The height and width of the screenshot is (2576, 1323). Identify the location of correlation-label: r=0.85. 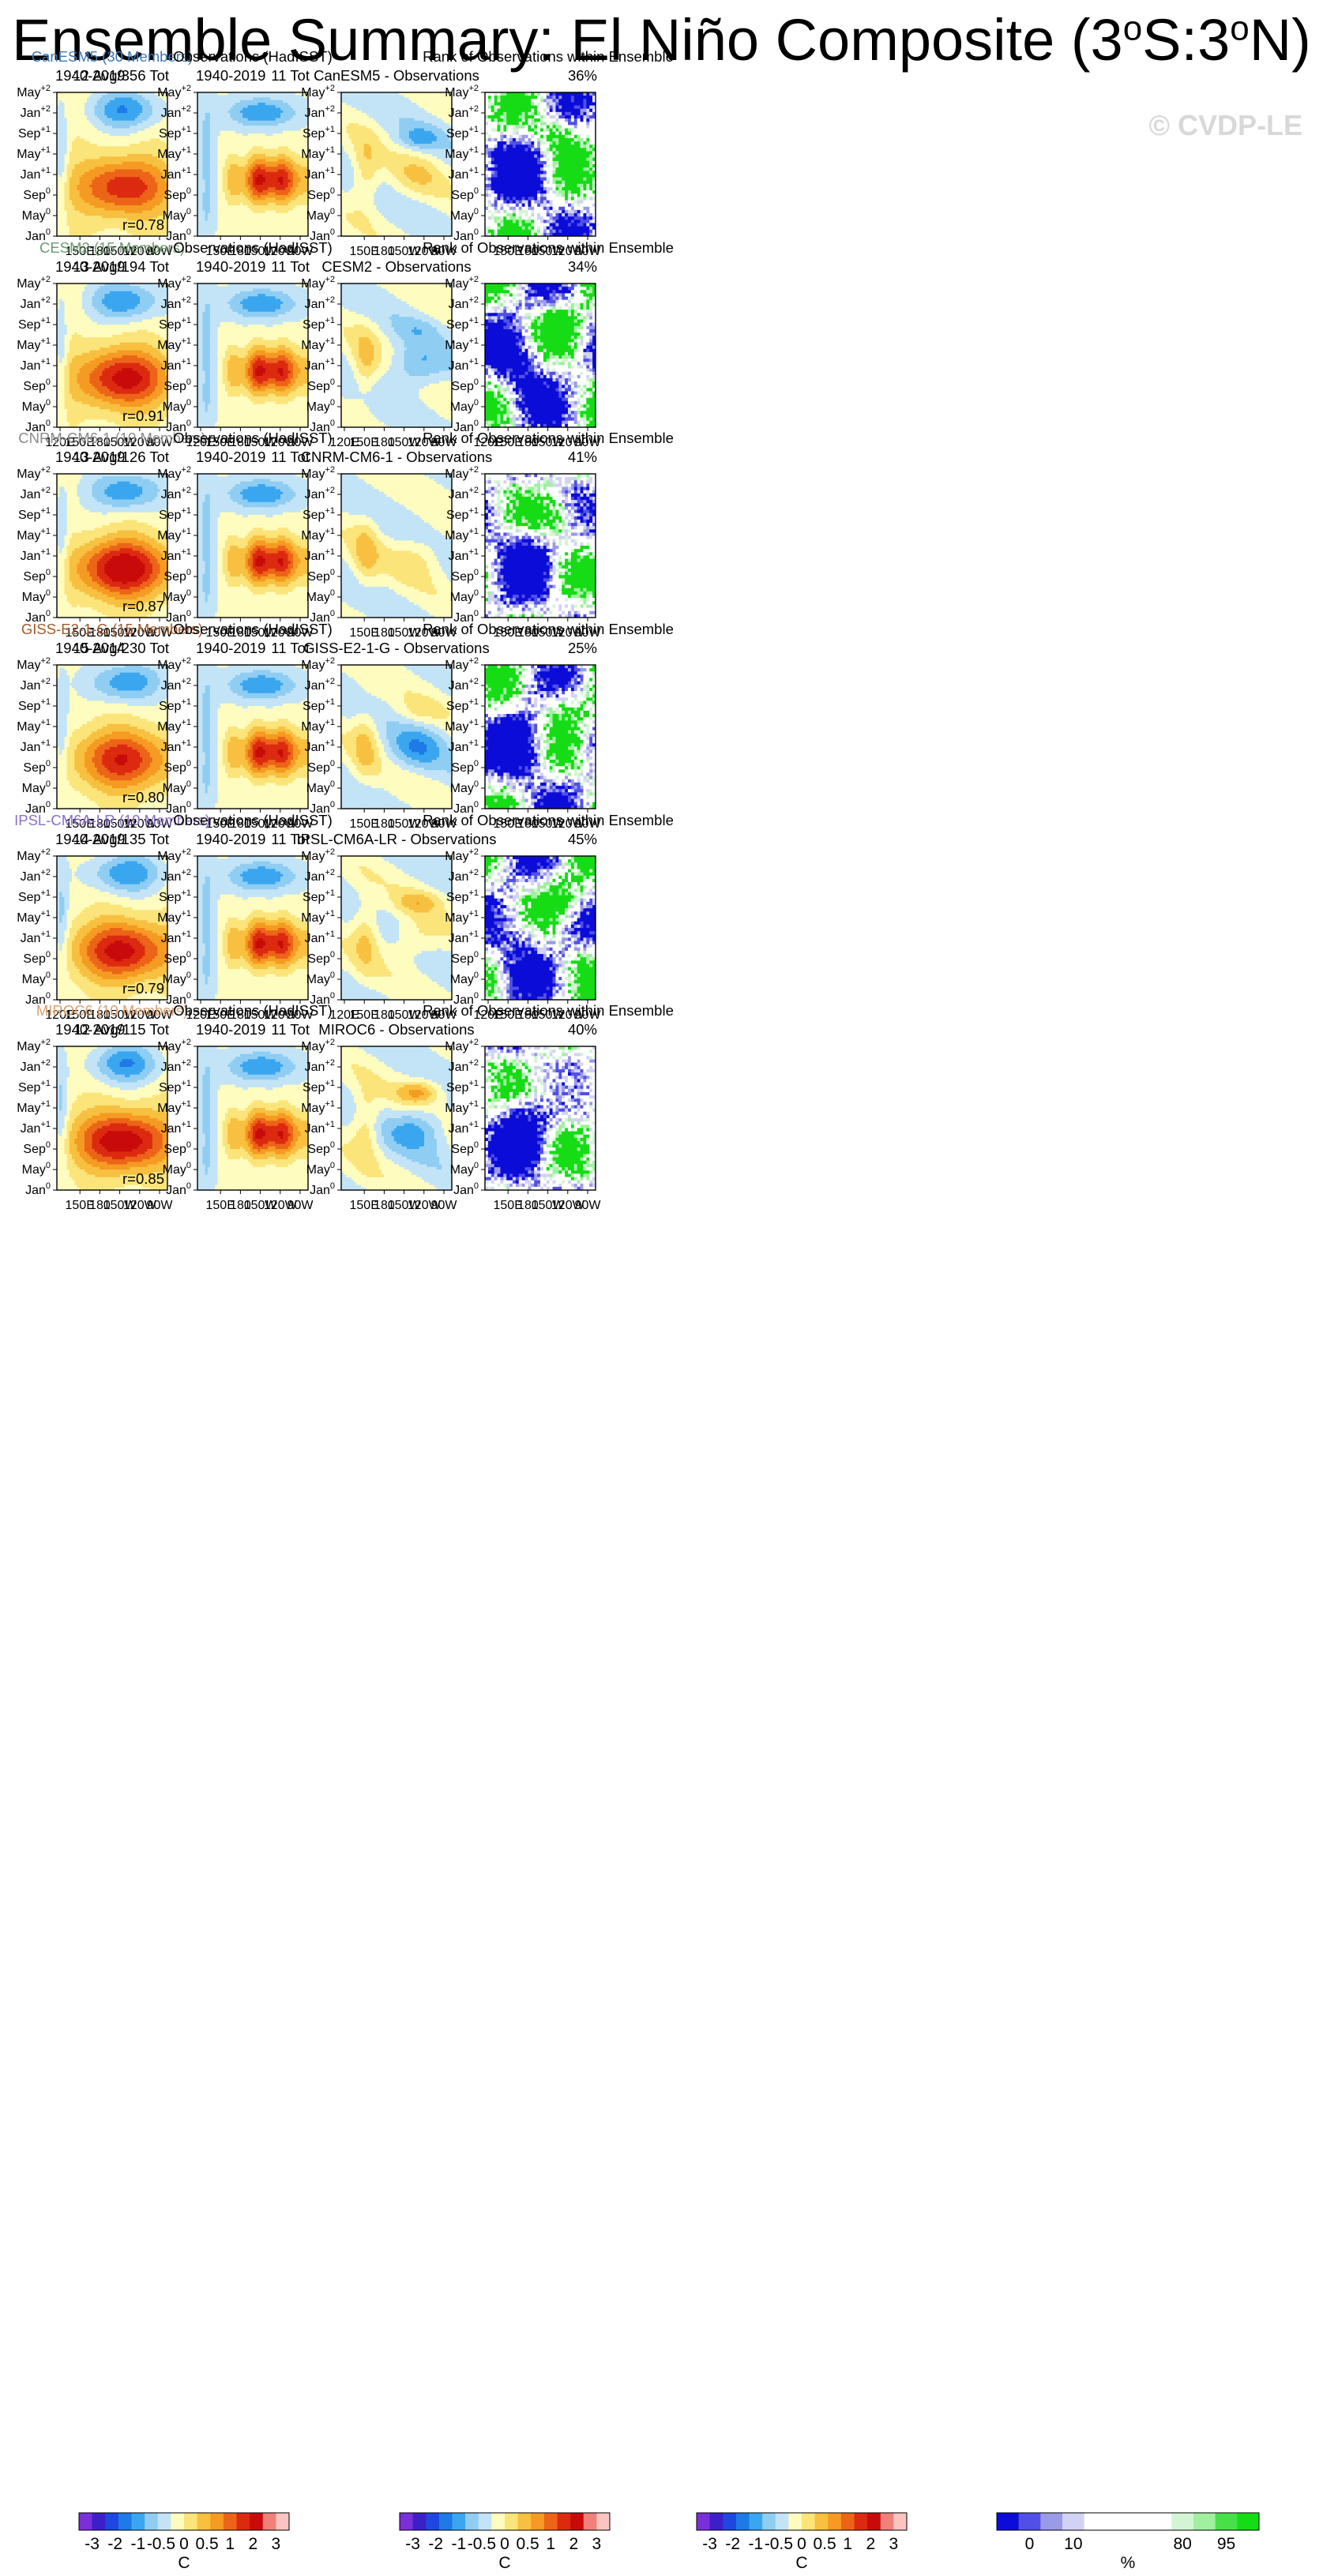
(143, 1178).